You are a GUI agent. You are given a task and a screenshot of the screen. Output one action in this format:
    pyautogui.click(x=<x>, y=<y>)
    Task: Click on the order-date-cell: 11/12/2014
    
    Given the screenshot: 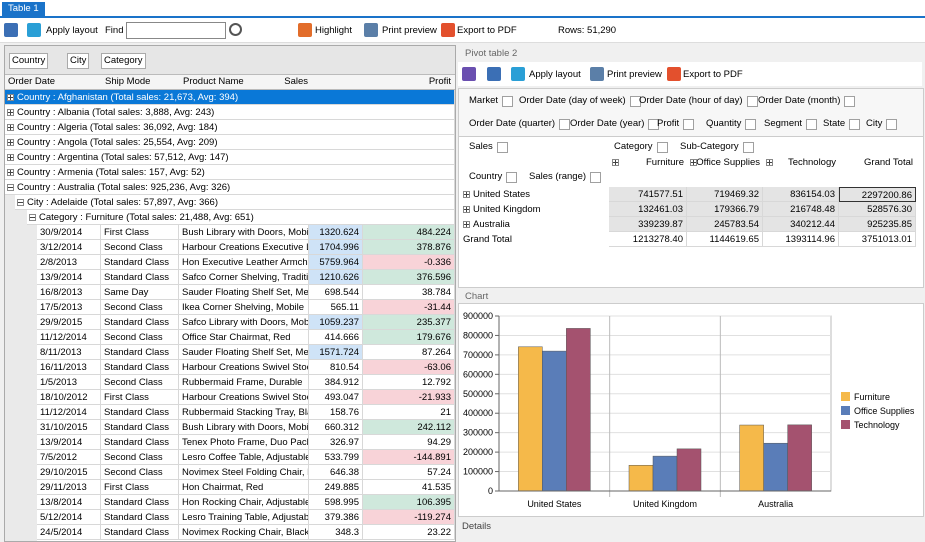 What is the action you would take?
    pyautogui.click(x=69, y=412)
    